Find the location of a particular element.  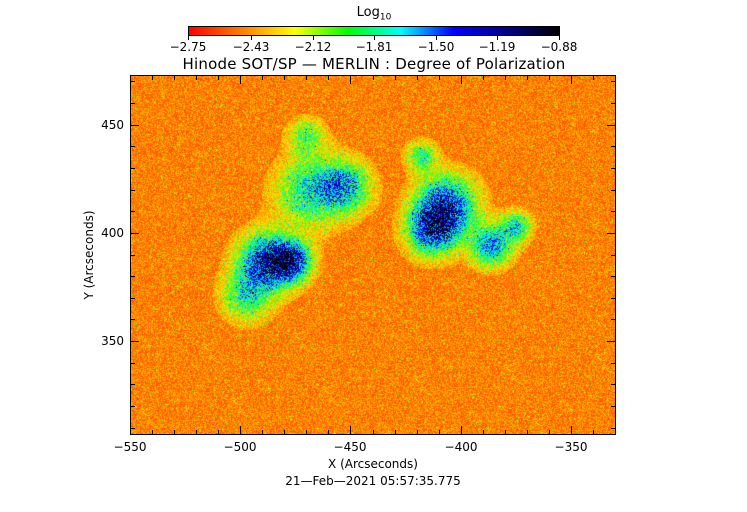

y-tick-label: 350 is located at coordinates (112, 341).